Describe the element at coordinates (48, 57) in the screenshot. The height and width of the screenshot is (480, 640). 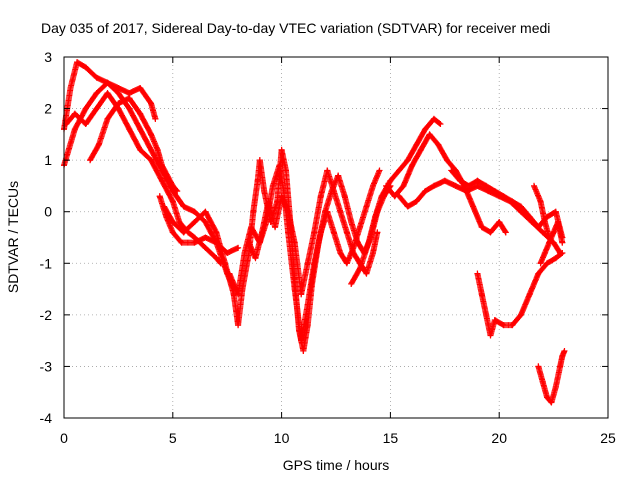
I see `y-tick-label: 3` at that location.